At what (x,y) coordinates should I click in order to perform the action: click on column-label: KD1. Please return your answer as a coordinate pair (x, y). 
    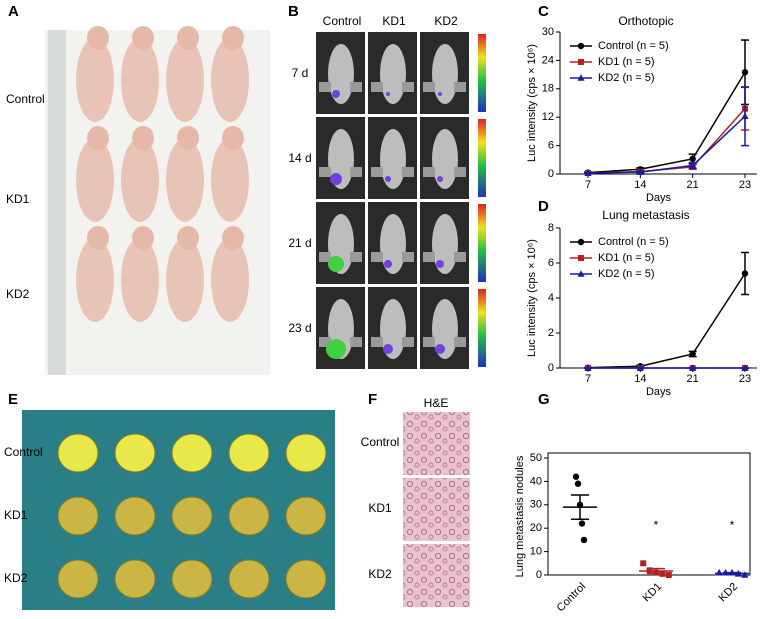
    Looking at the image, I should click on (394, 21).